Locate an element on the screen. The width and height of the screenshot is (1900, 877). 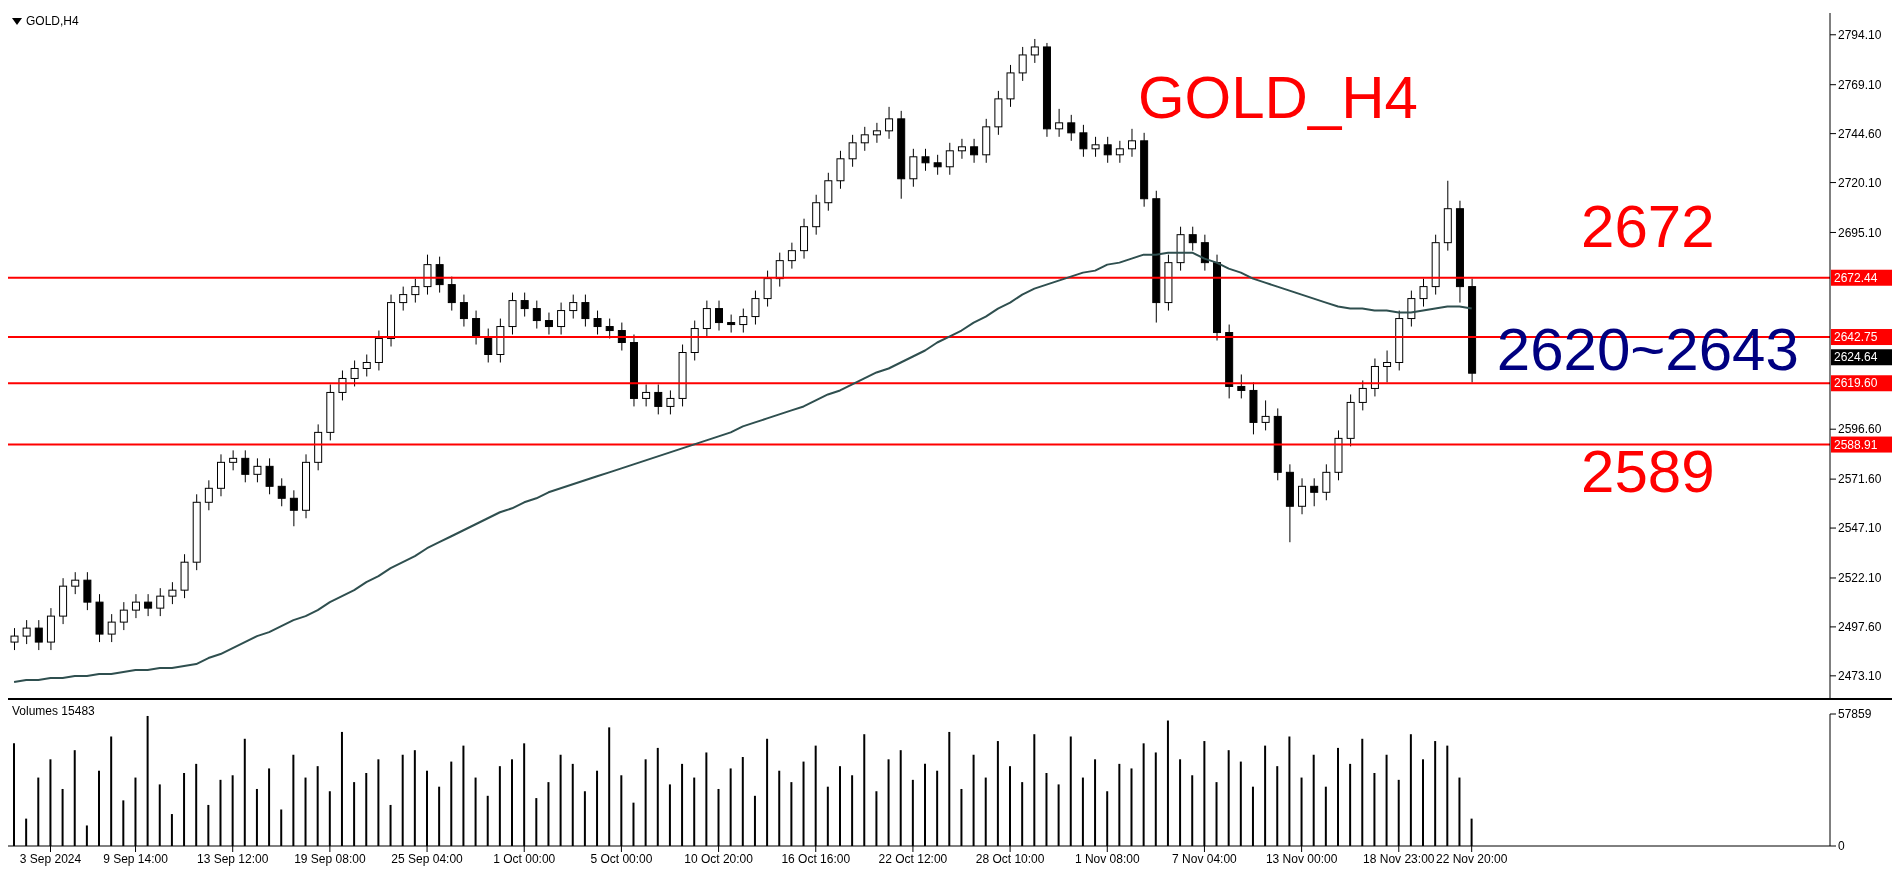
chart-title: Volumes 15483 is located at coordinates (53, 711).